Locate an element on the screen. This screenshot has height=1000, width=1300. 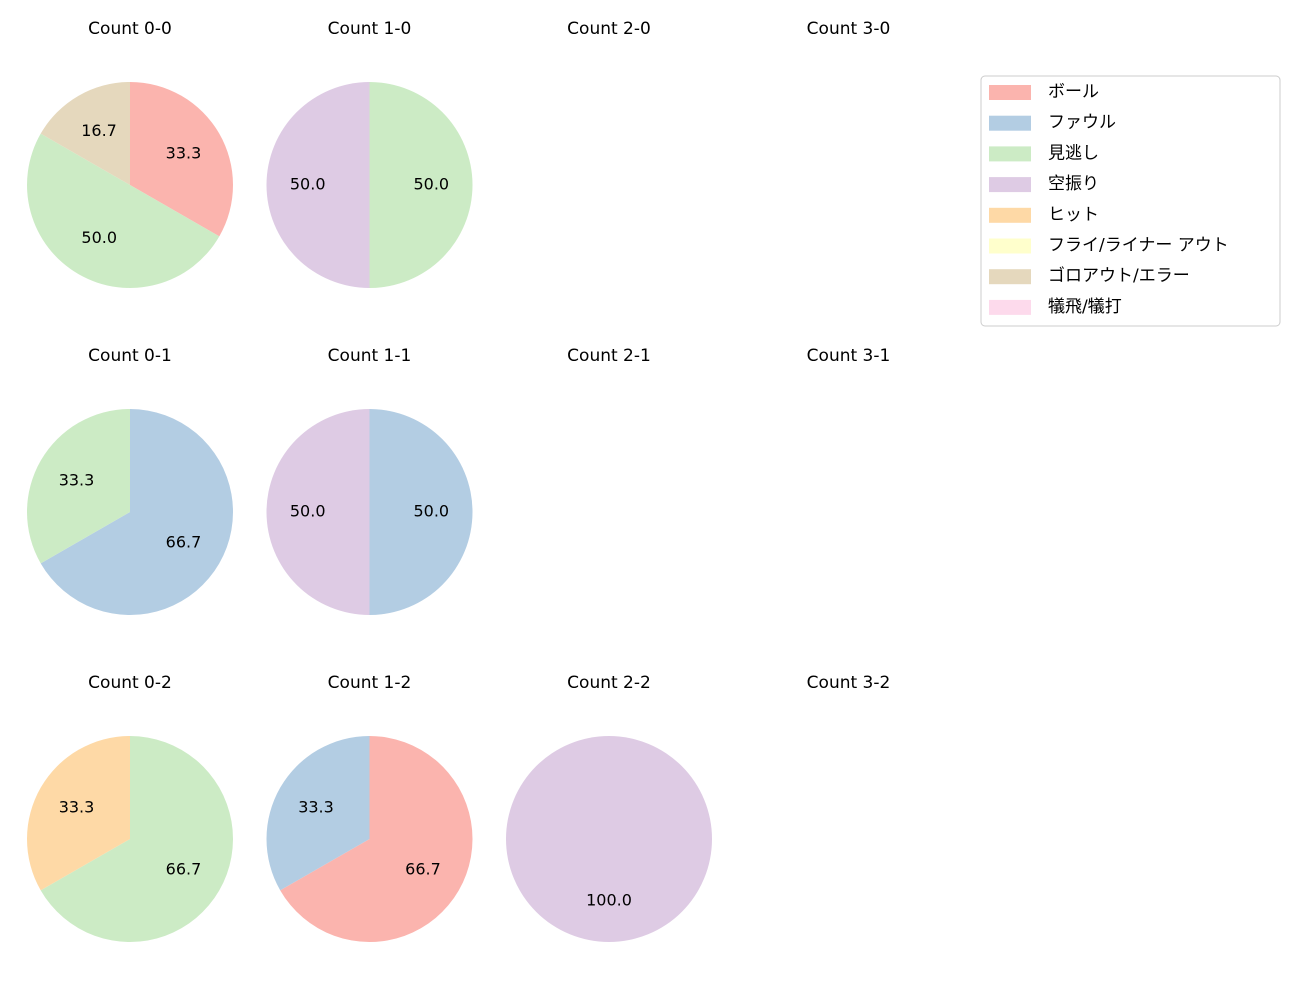
chart-title: Count 1-1 is located at coordinates (370, 356).